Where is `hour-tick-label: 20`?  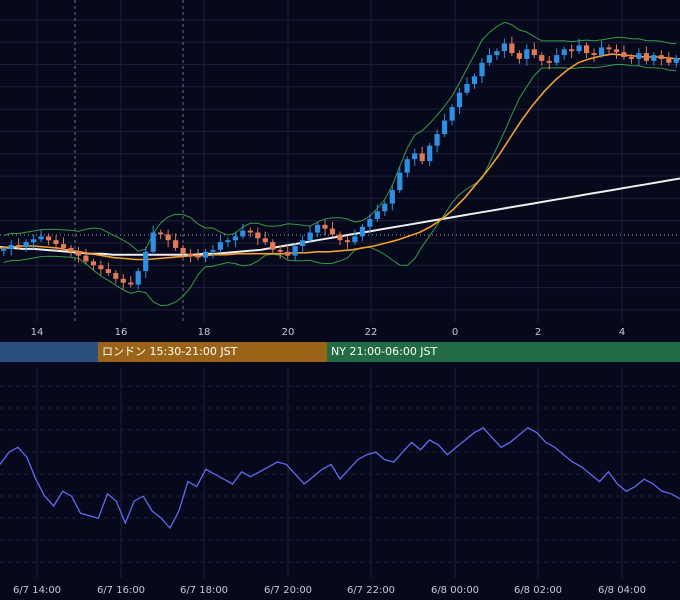 hour-tick-label: 20 is located at coordinates (288, 332).